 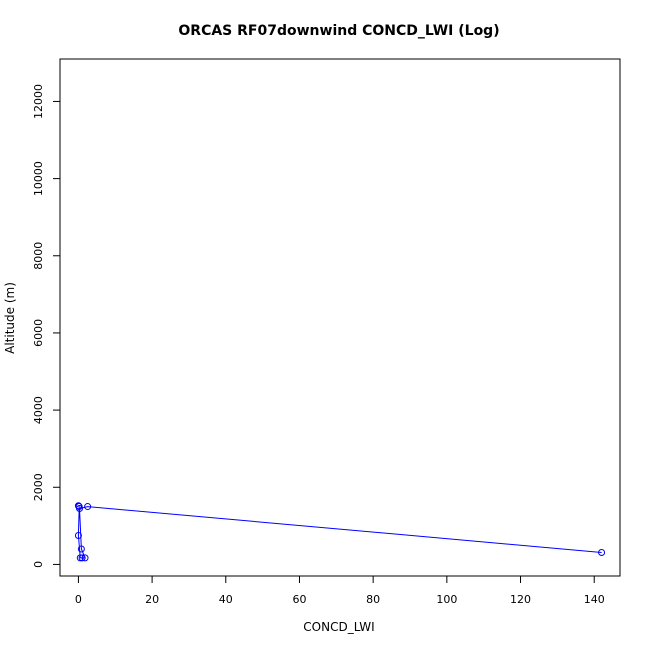 What do you see at coordinates (226, 599) in the screenshot?
I see `x-tick-label: 40` at bounding box center [226, 599].